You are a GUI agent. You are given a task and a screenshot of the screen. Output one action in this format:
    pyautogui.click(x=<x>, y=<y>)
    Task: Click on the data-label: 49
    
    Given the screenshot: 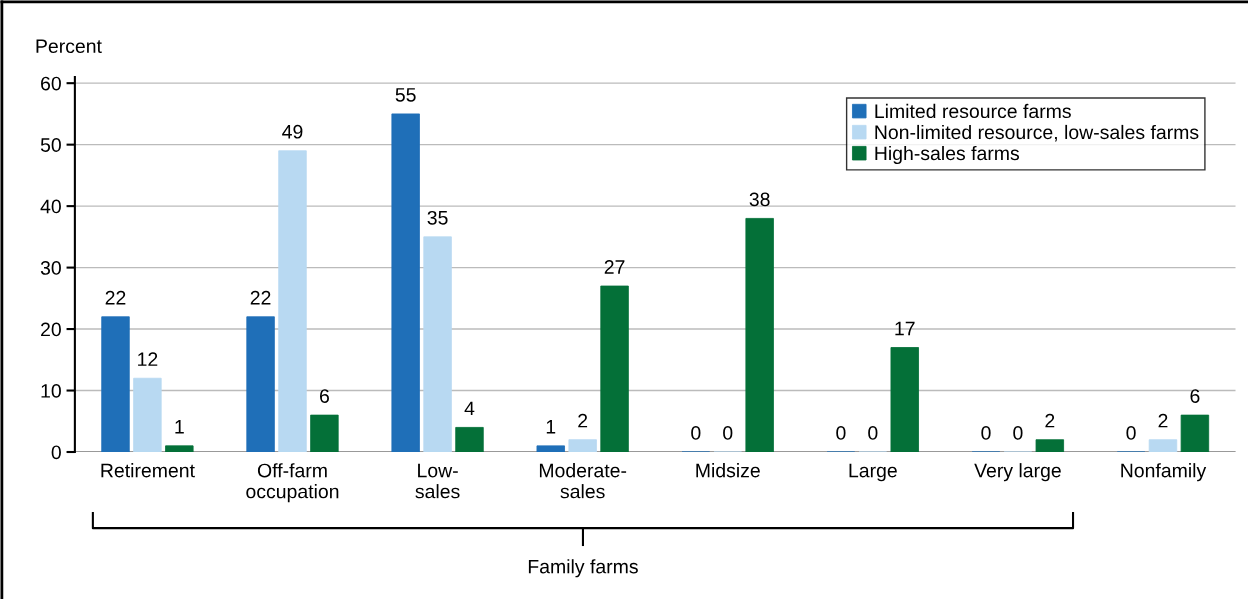 What is the action you would take?
    pyautogui.click(x=292, y=131)
    